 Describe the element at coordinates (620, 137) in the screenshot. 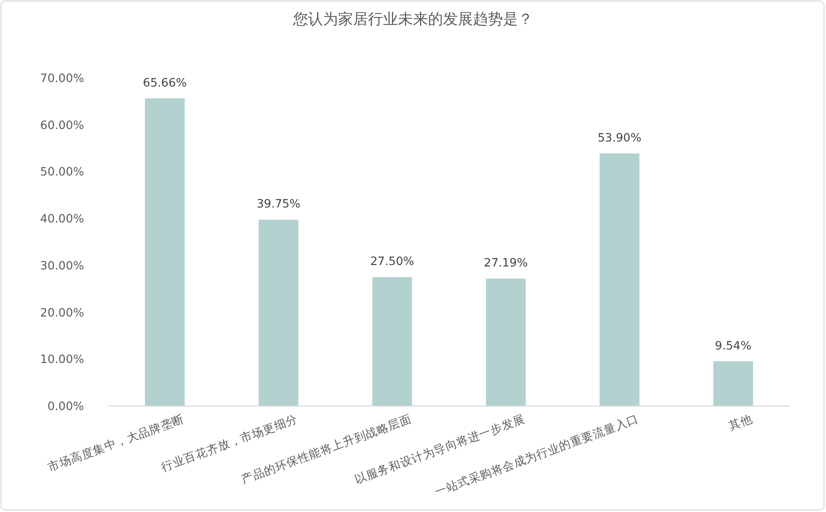

I see `data-label: 53.90%` at that location.